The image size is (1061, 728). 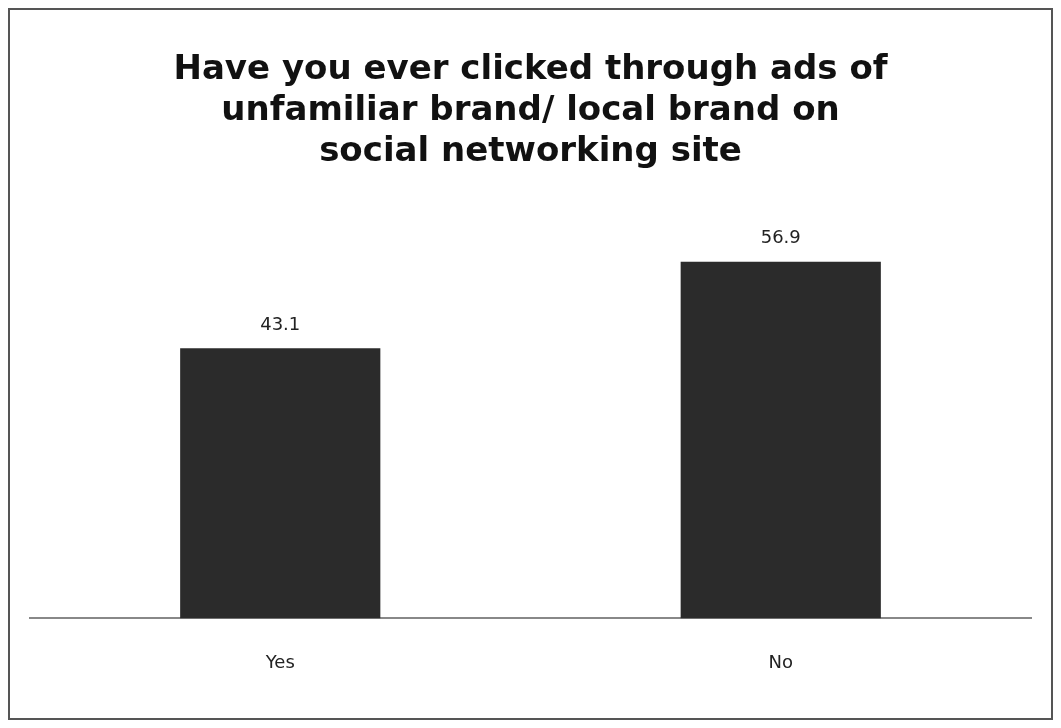 I want to click on data-label: 56.9, so click(x=780, y=237).